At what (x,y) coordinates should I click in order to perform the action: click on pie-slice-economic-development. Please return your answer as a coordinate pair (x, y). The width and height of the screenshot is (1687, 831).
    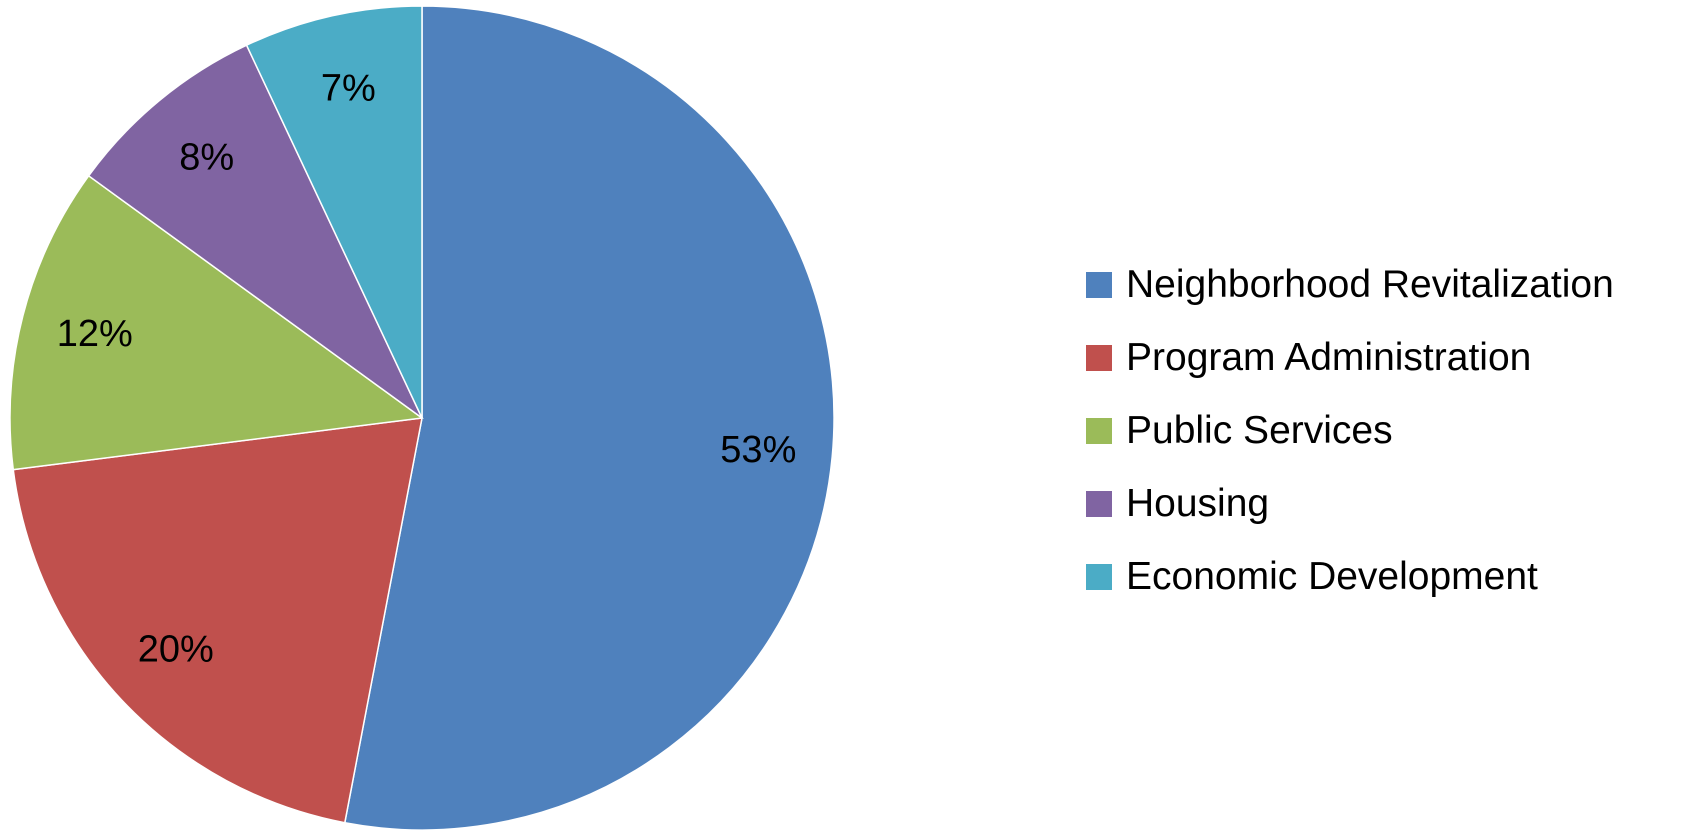
    Looking at the image, I should click on (334, 212).